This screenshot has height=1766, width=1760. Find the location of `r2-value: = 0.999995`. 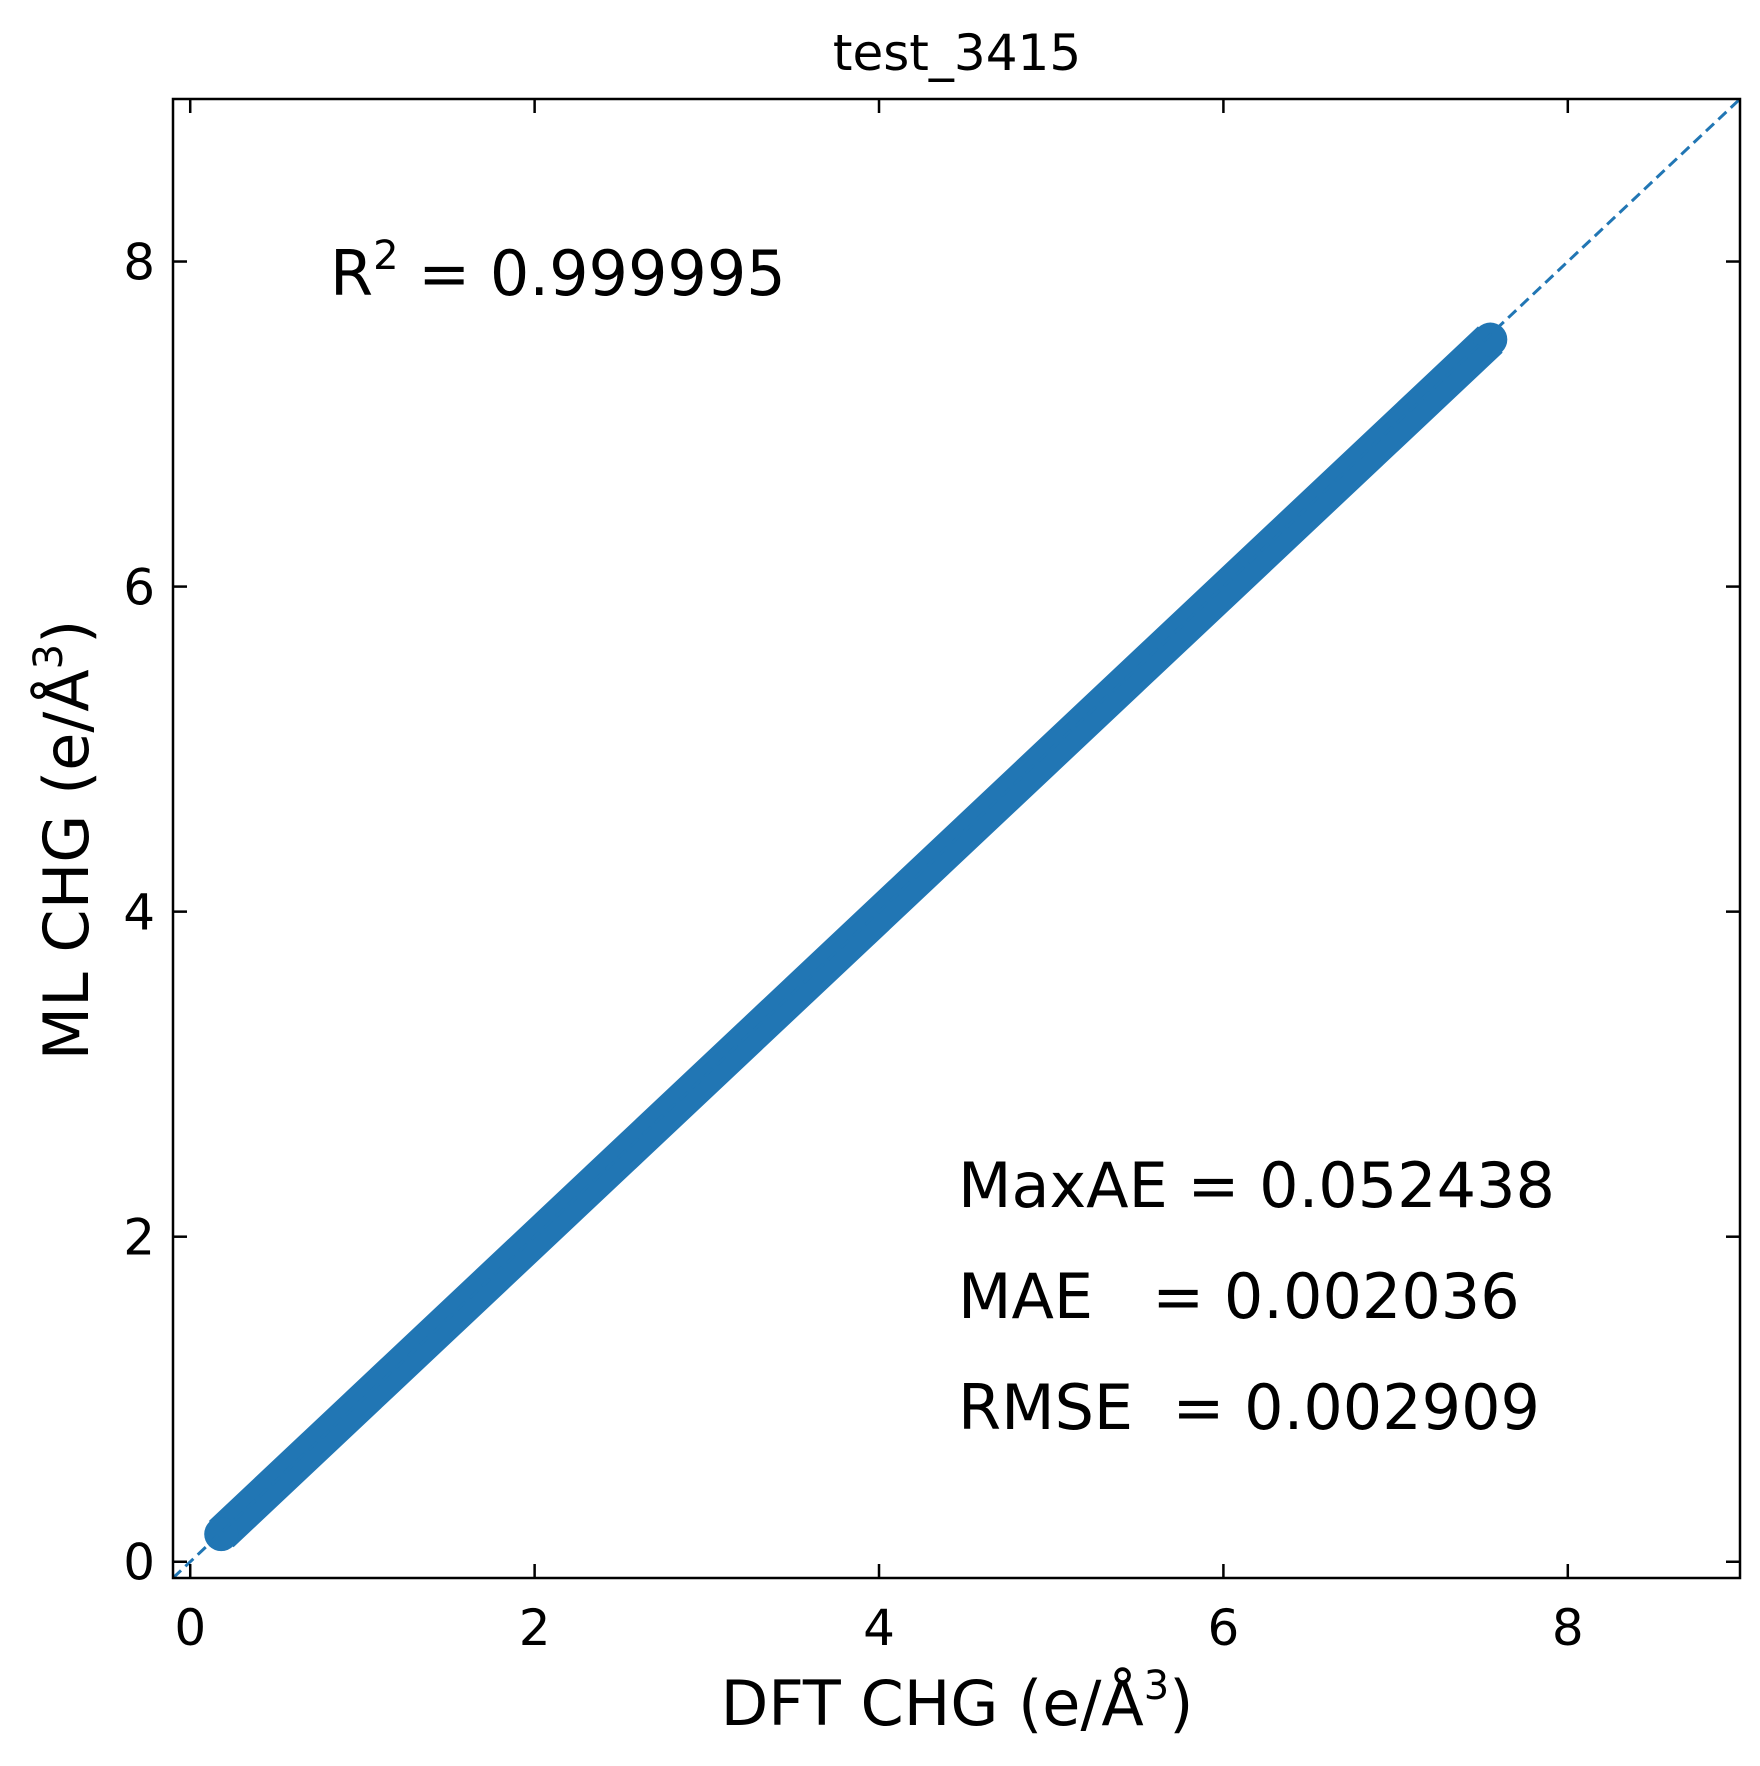

r2-value: = 0.999995 is located at coordinates (592, 273).